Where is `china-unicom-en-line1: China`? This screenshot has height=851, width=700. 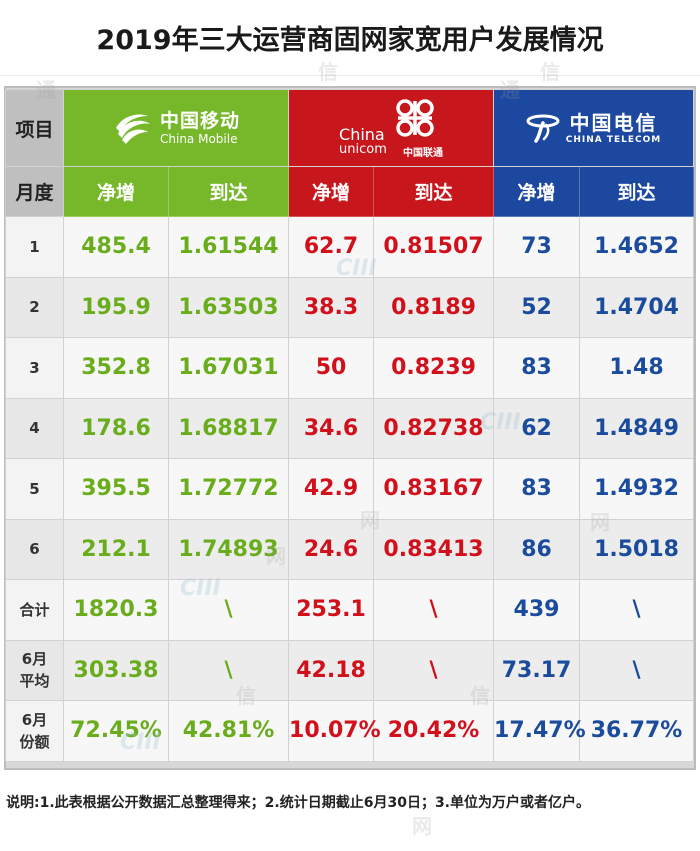
china-unicom-en-line1: China is located at coordinates (362, 134).